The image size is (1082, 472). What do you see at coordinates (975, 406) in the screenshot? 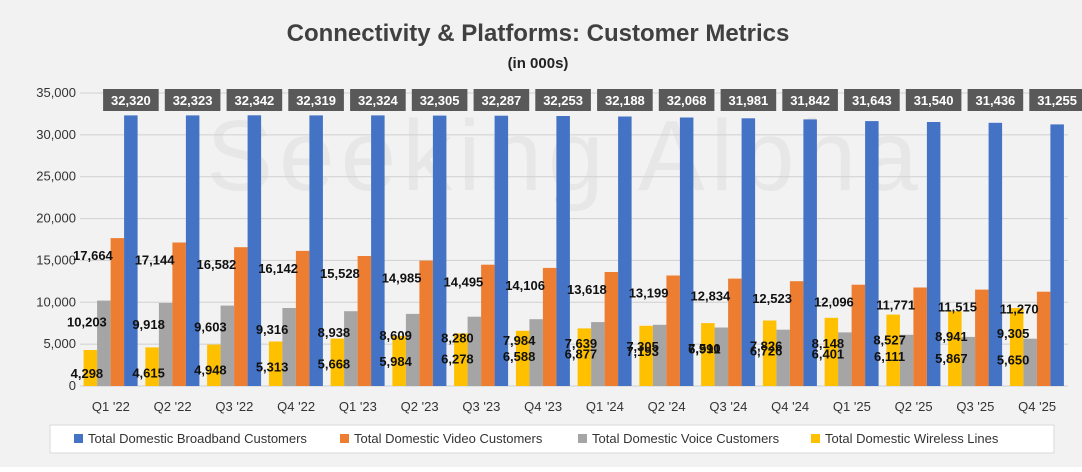
I see `x-tick-label: Q3 '25` at bounding box center [975, 406].